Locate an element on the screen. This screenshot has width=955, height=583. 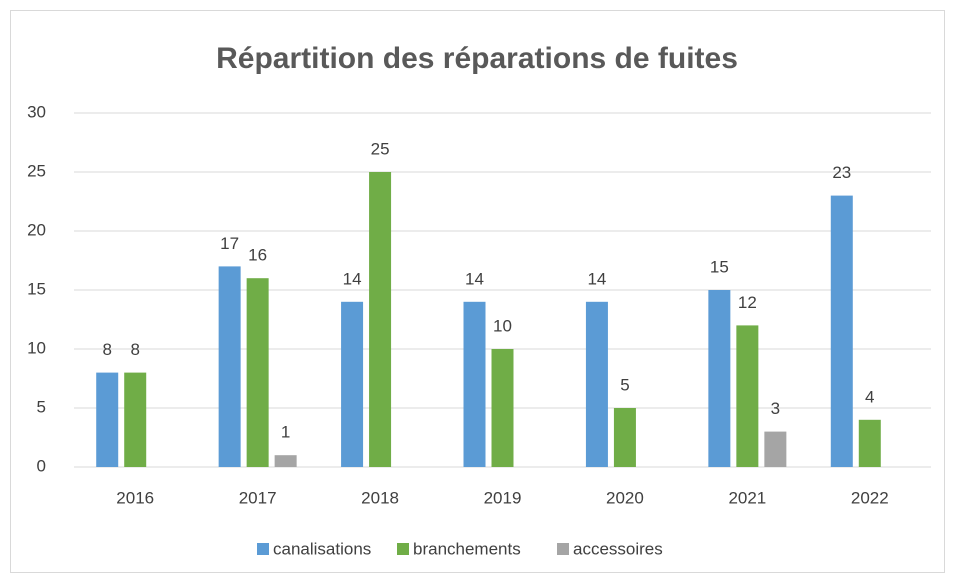
data-label: 1 is located at coordinates (285, 432).